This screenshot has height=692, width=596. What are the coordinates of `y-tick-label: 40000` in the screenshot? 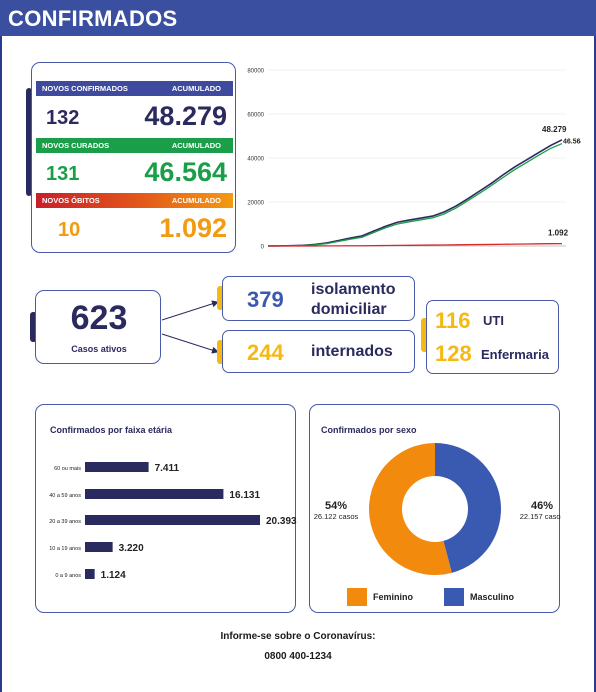 It's located at (255, 160).